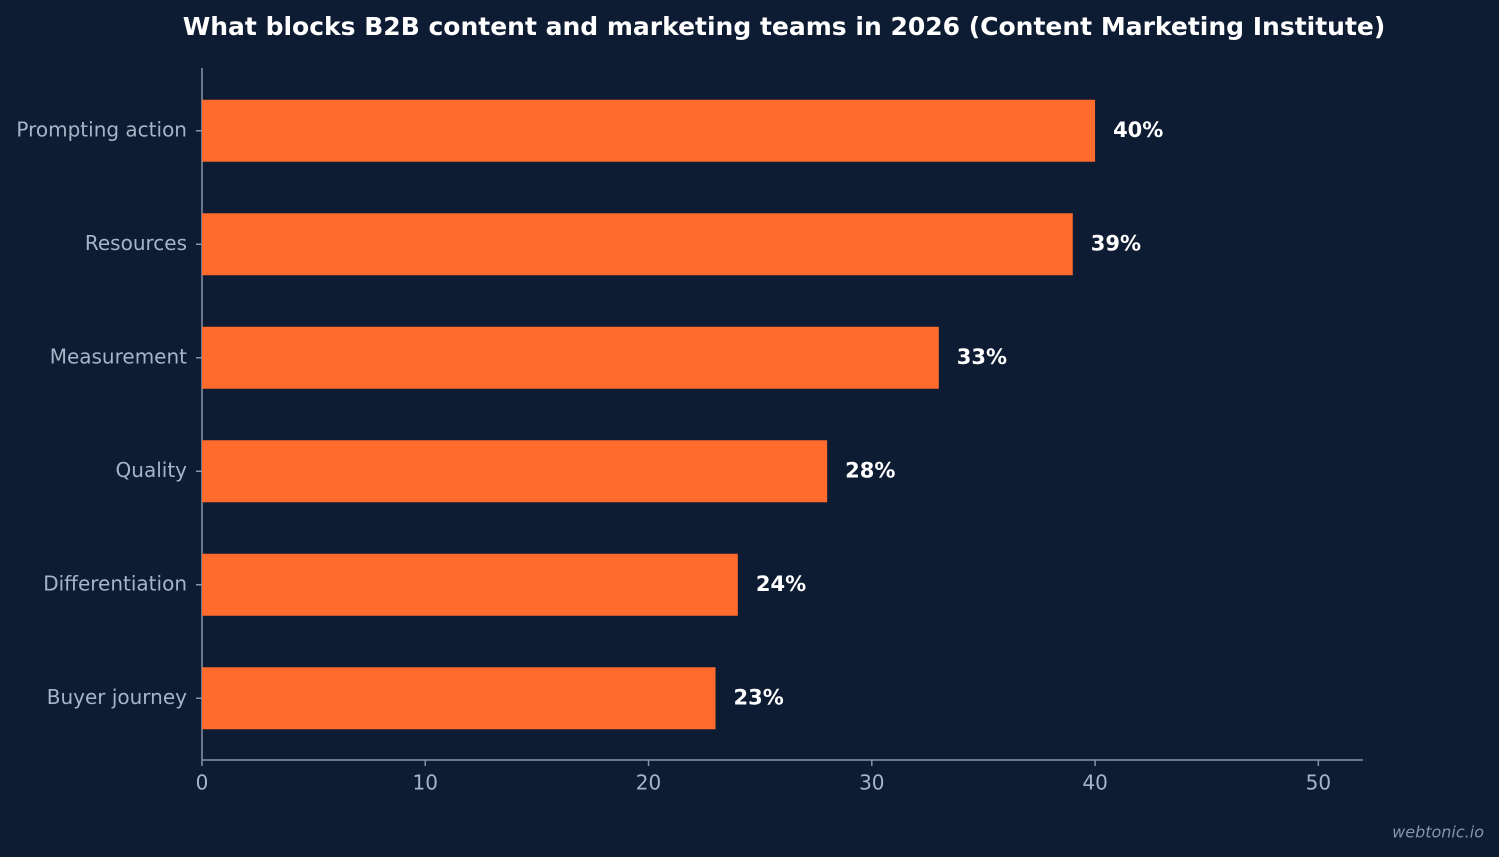 Image resolution: width=1499 pixels, height=857 pixels. What do you see at coordinates (136, 243) in the screenshot?
I see `y-tick-label: Resources` at bounding box center [136, 243].